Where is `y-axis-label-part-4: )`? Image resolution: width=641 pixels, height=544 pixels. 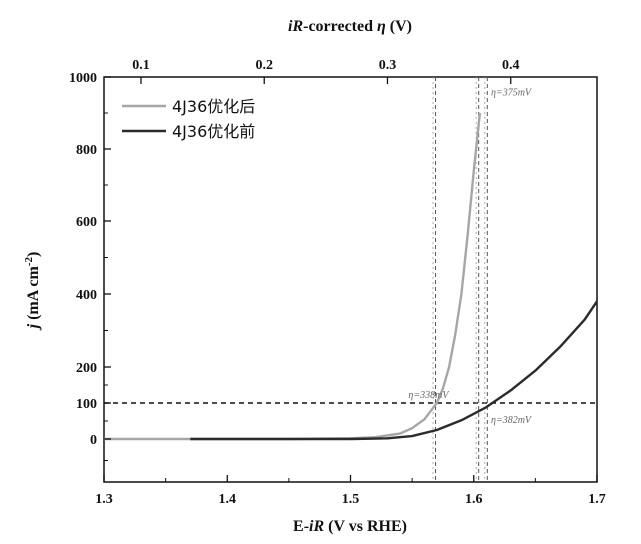
y-axis-label-part-4: ) is located at coordinates (33, 254).